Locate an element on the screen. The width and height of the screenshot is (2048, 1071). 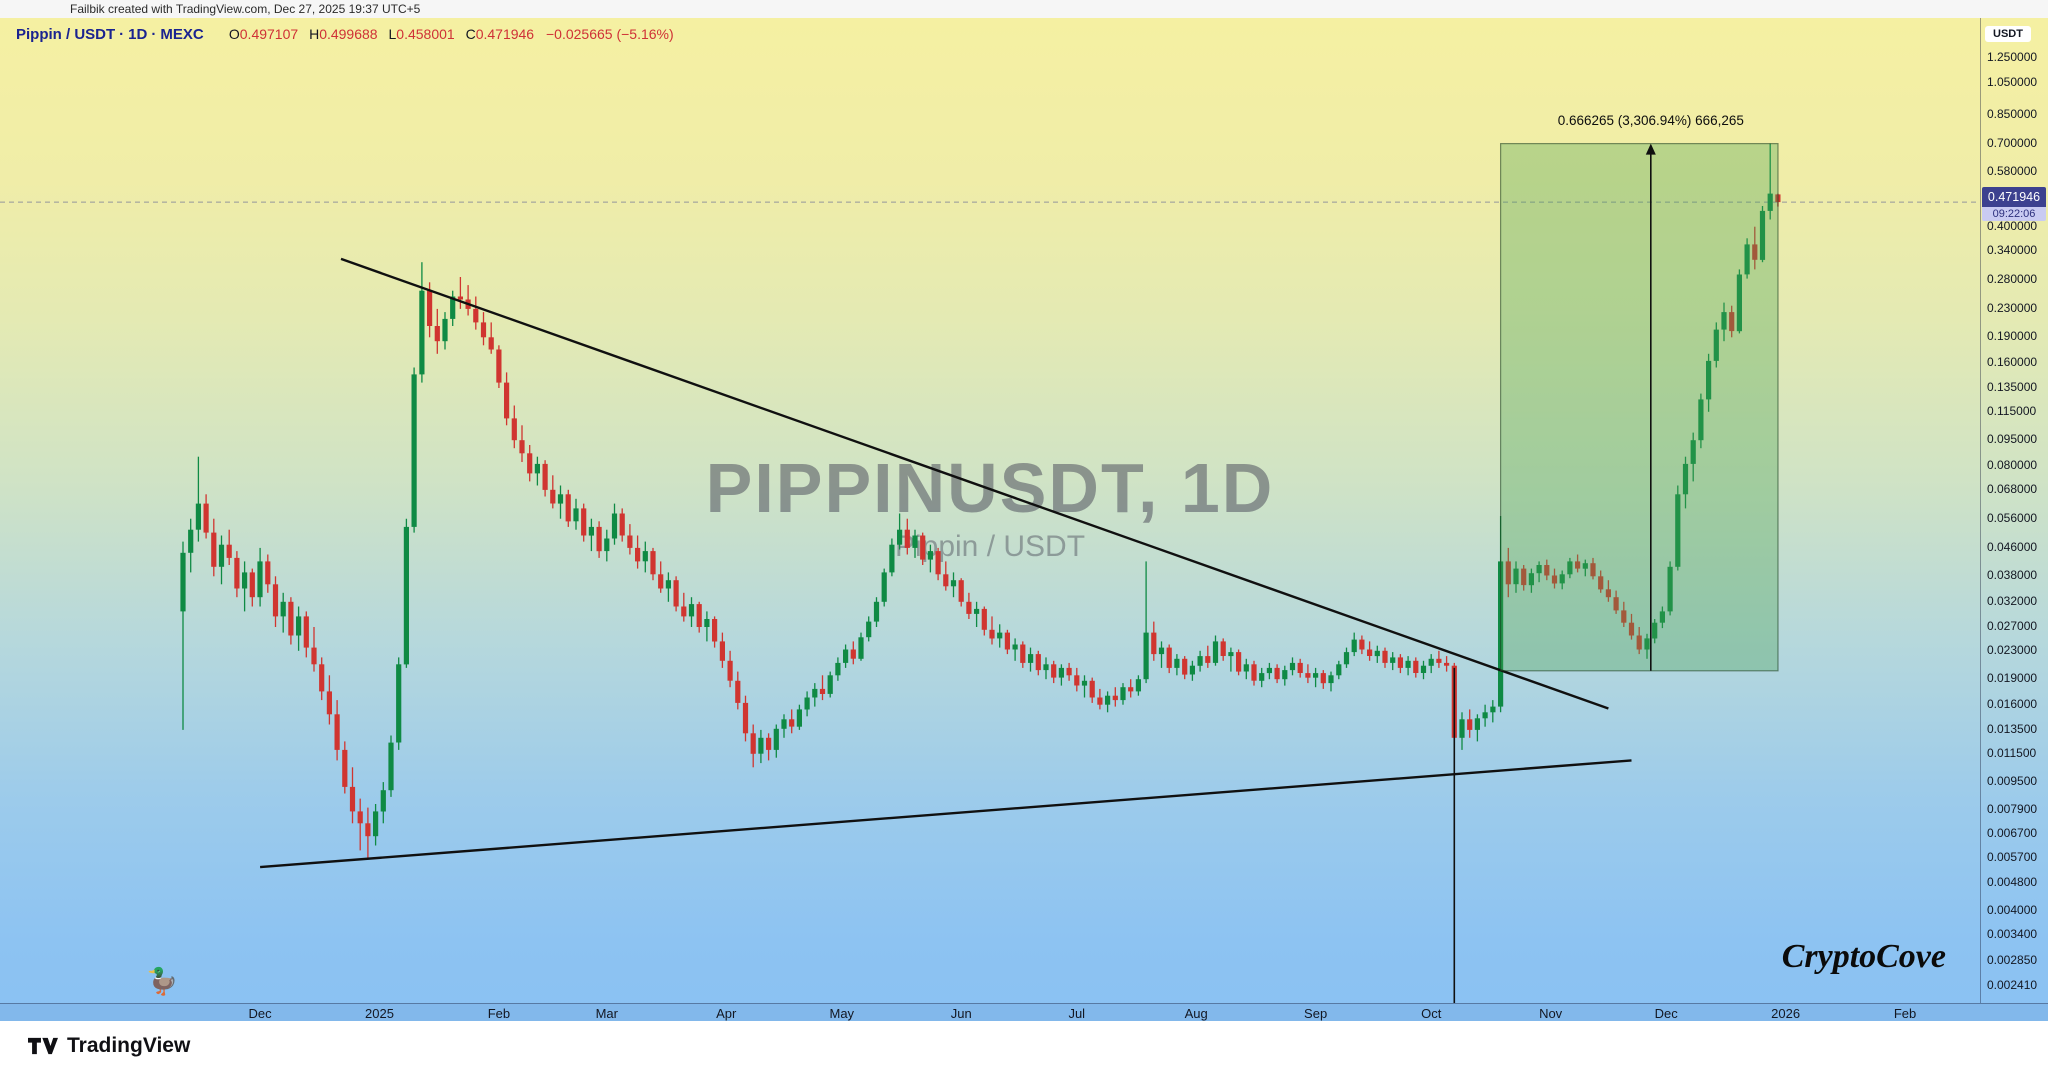
high-value: 0.499688 is located at coordinates (348, 34).